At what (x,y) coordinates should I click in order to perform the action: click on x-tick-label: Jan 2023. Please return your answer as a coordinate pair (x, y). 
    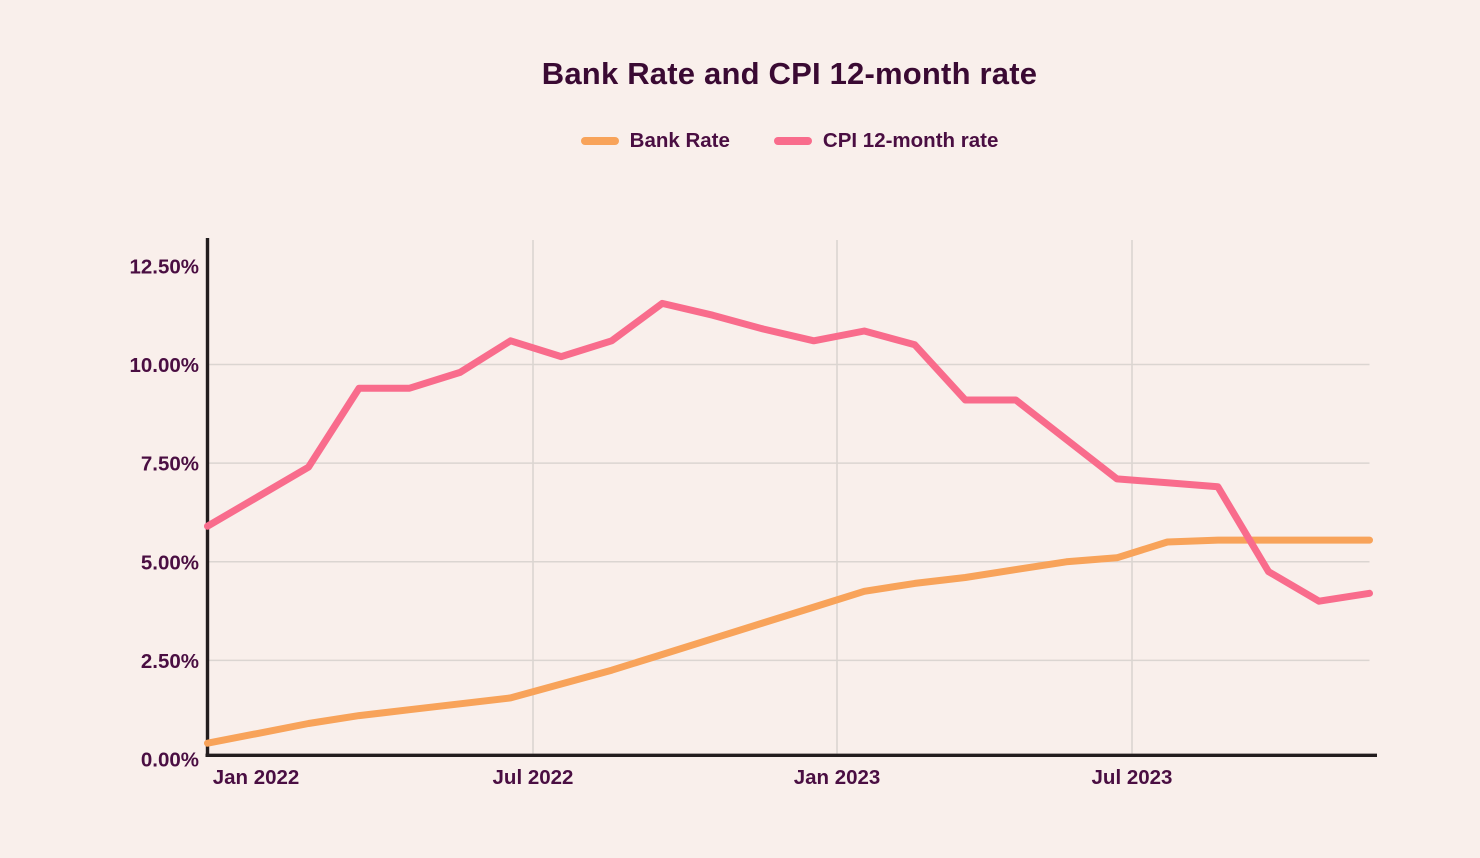
    Looking at the image, I should click on (837, 777).